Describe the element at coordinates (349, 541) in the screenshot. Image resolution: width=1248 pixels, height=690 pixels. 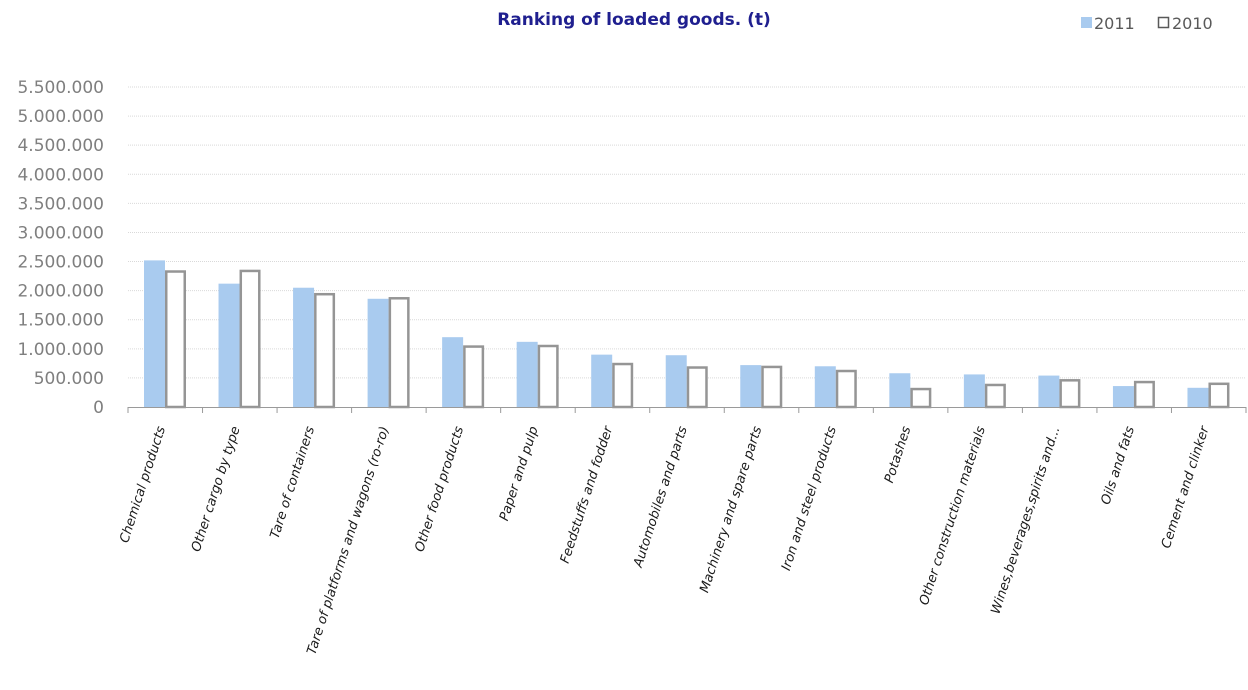
I see `x-tick-label: Tare of platforms and wagons (ro-ro)` at that location.